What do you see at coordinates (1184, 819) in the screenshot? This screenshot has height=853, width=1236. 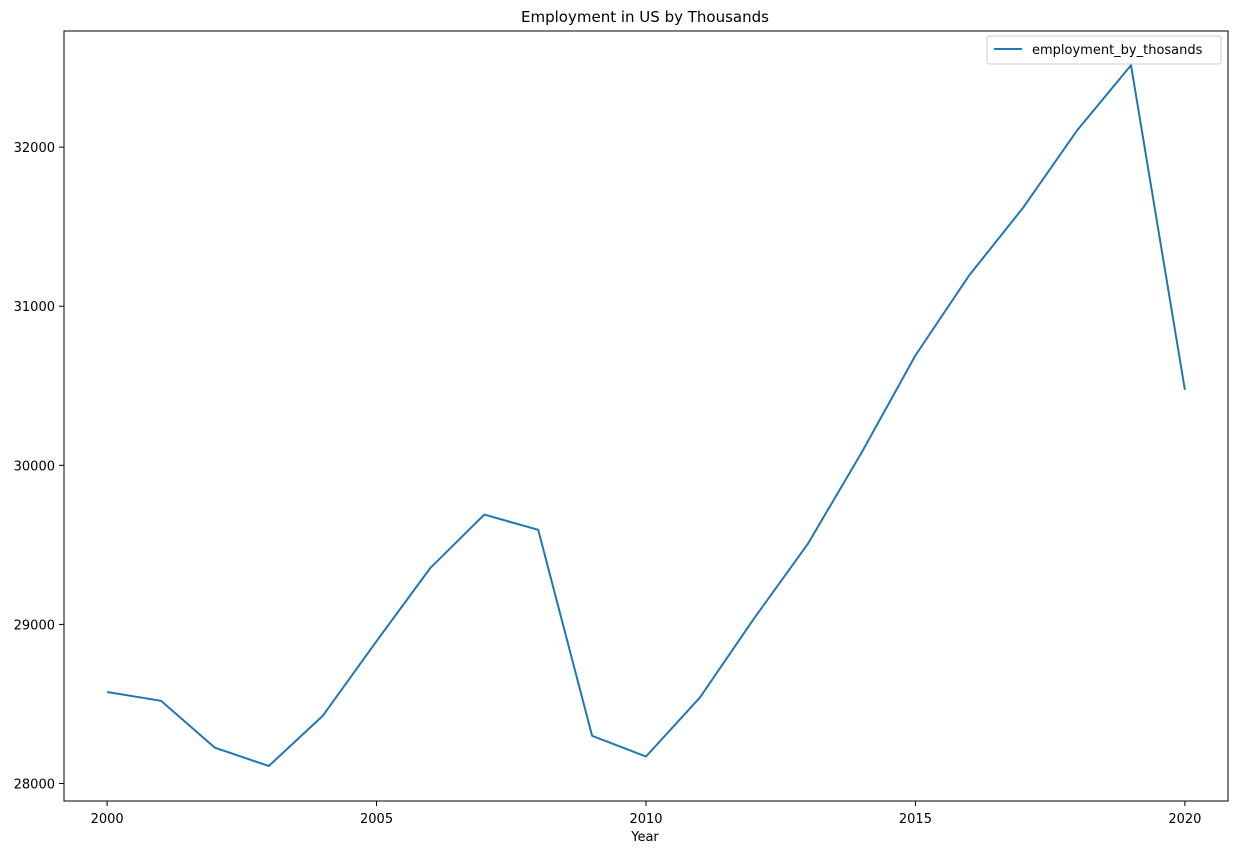 I see `x-tick-label: 2020` at bounding box center [1184, 819].